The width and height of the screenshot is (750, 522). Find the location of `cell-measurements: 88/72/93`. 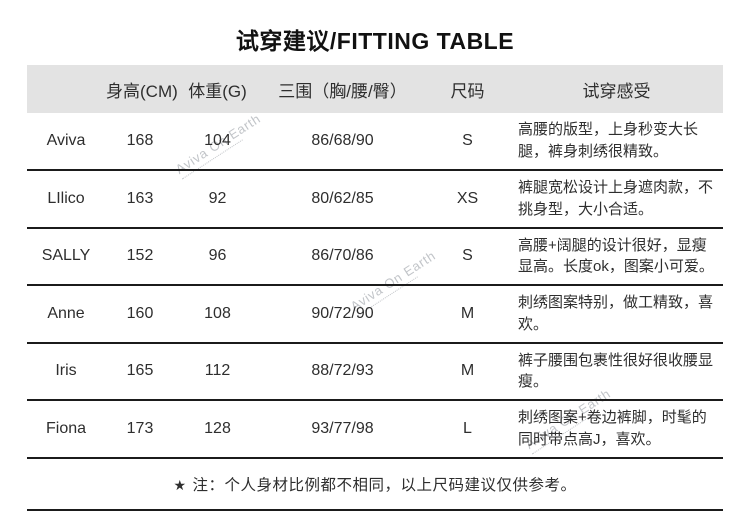

cell-measurements: 88/72/93 is located at coordinates (342, 371).